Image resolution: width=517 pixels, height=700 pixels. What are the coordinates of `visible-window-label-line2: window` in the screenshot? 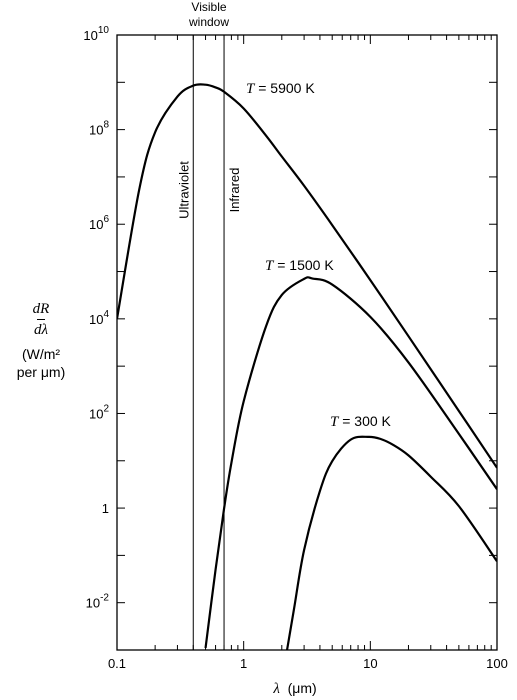 It's located at (209, 22).